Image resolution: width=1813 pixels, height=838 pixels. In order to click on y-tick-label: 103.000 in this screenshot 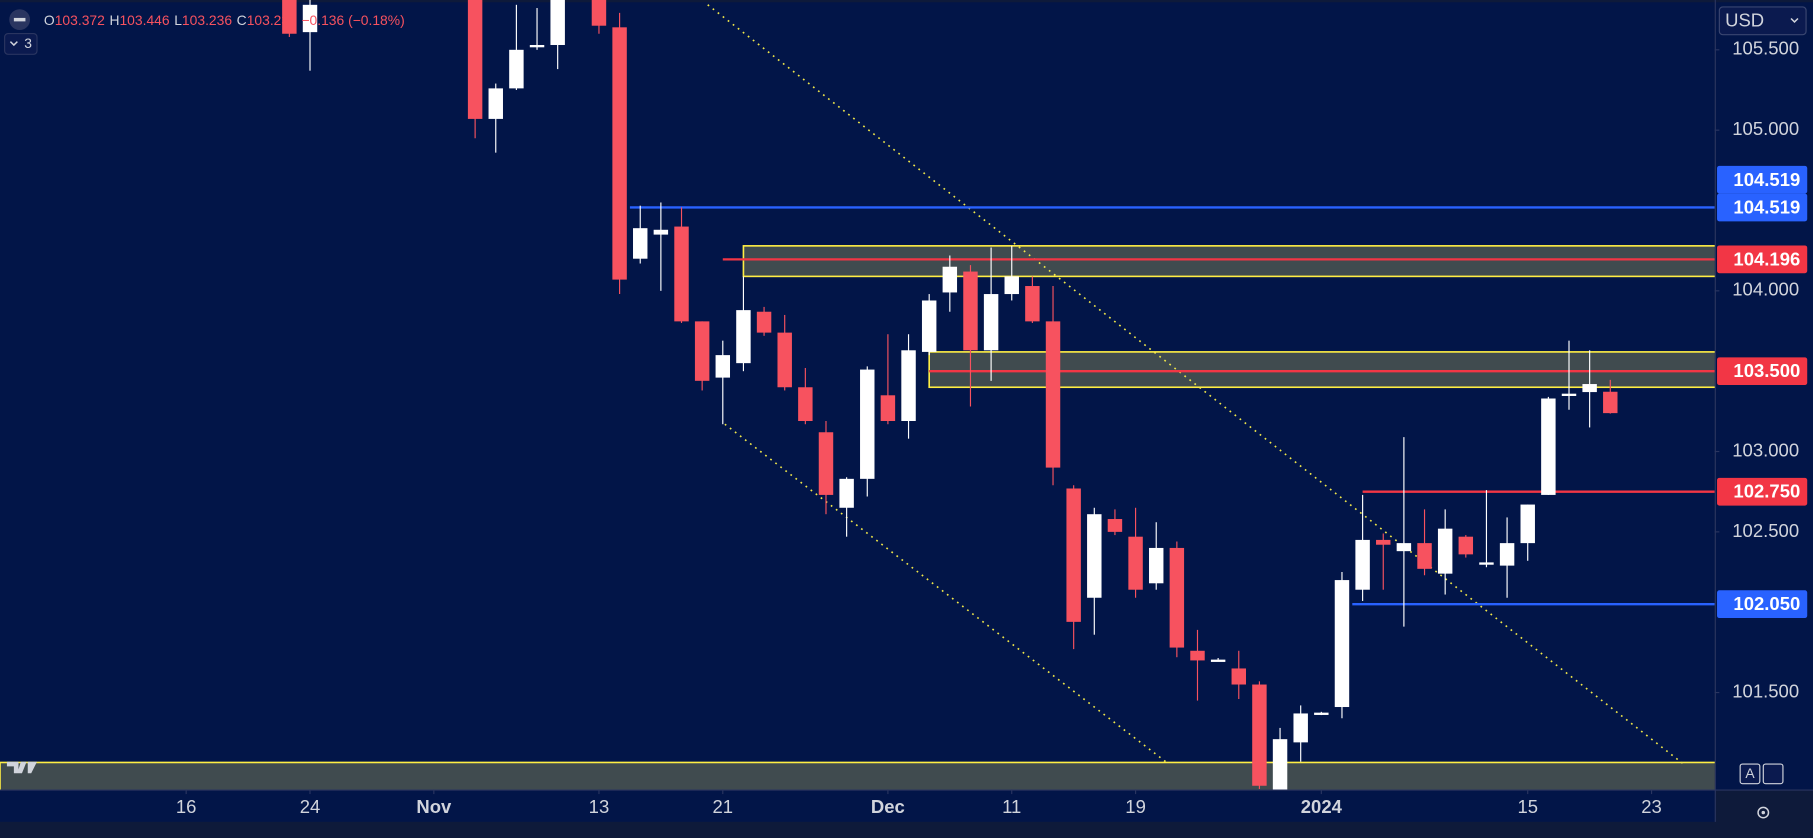, I will do `click(1765, 449)`.